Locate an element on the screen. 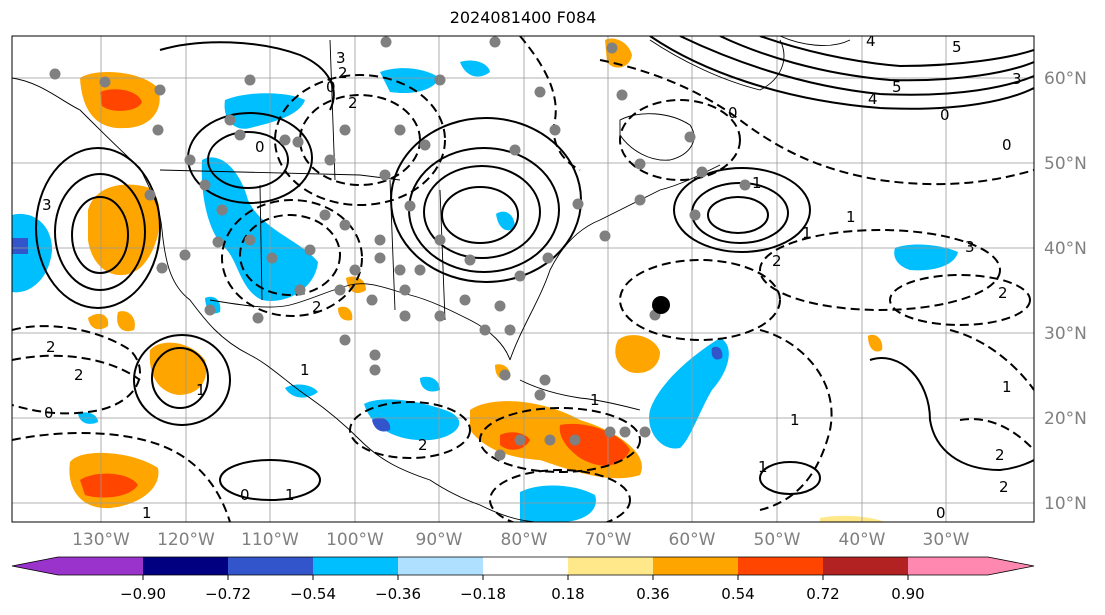 The width and height of the screenshot is (1105, 615). lon-label: 40°W is located at coordinates (862, 540).